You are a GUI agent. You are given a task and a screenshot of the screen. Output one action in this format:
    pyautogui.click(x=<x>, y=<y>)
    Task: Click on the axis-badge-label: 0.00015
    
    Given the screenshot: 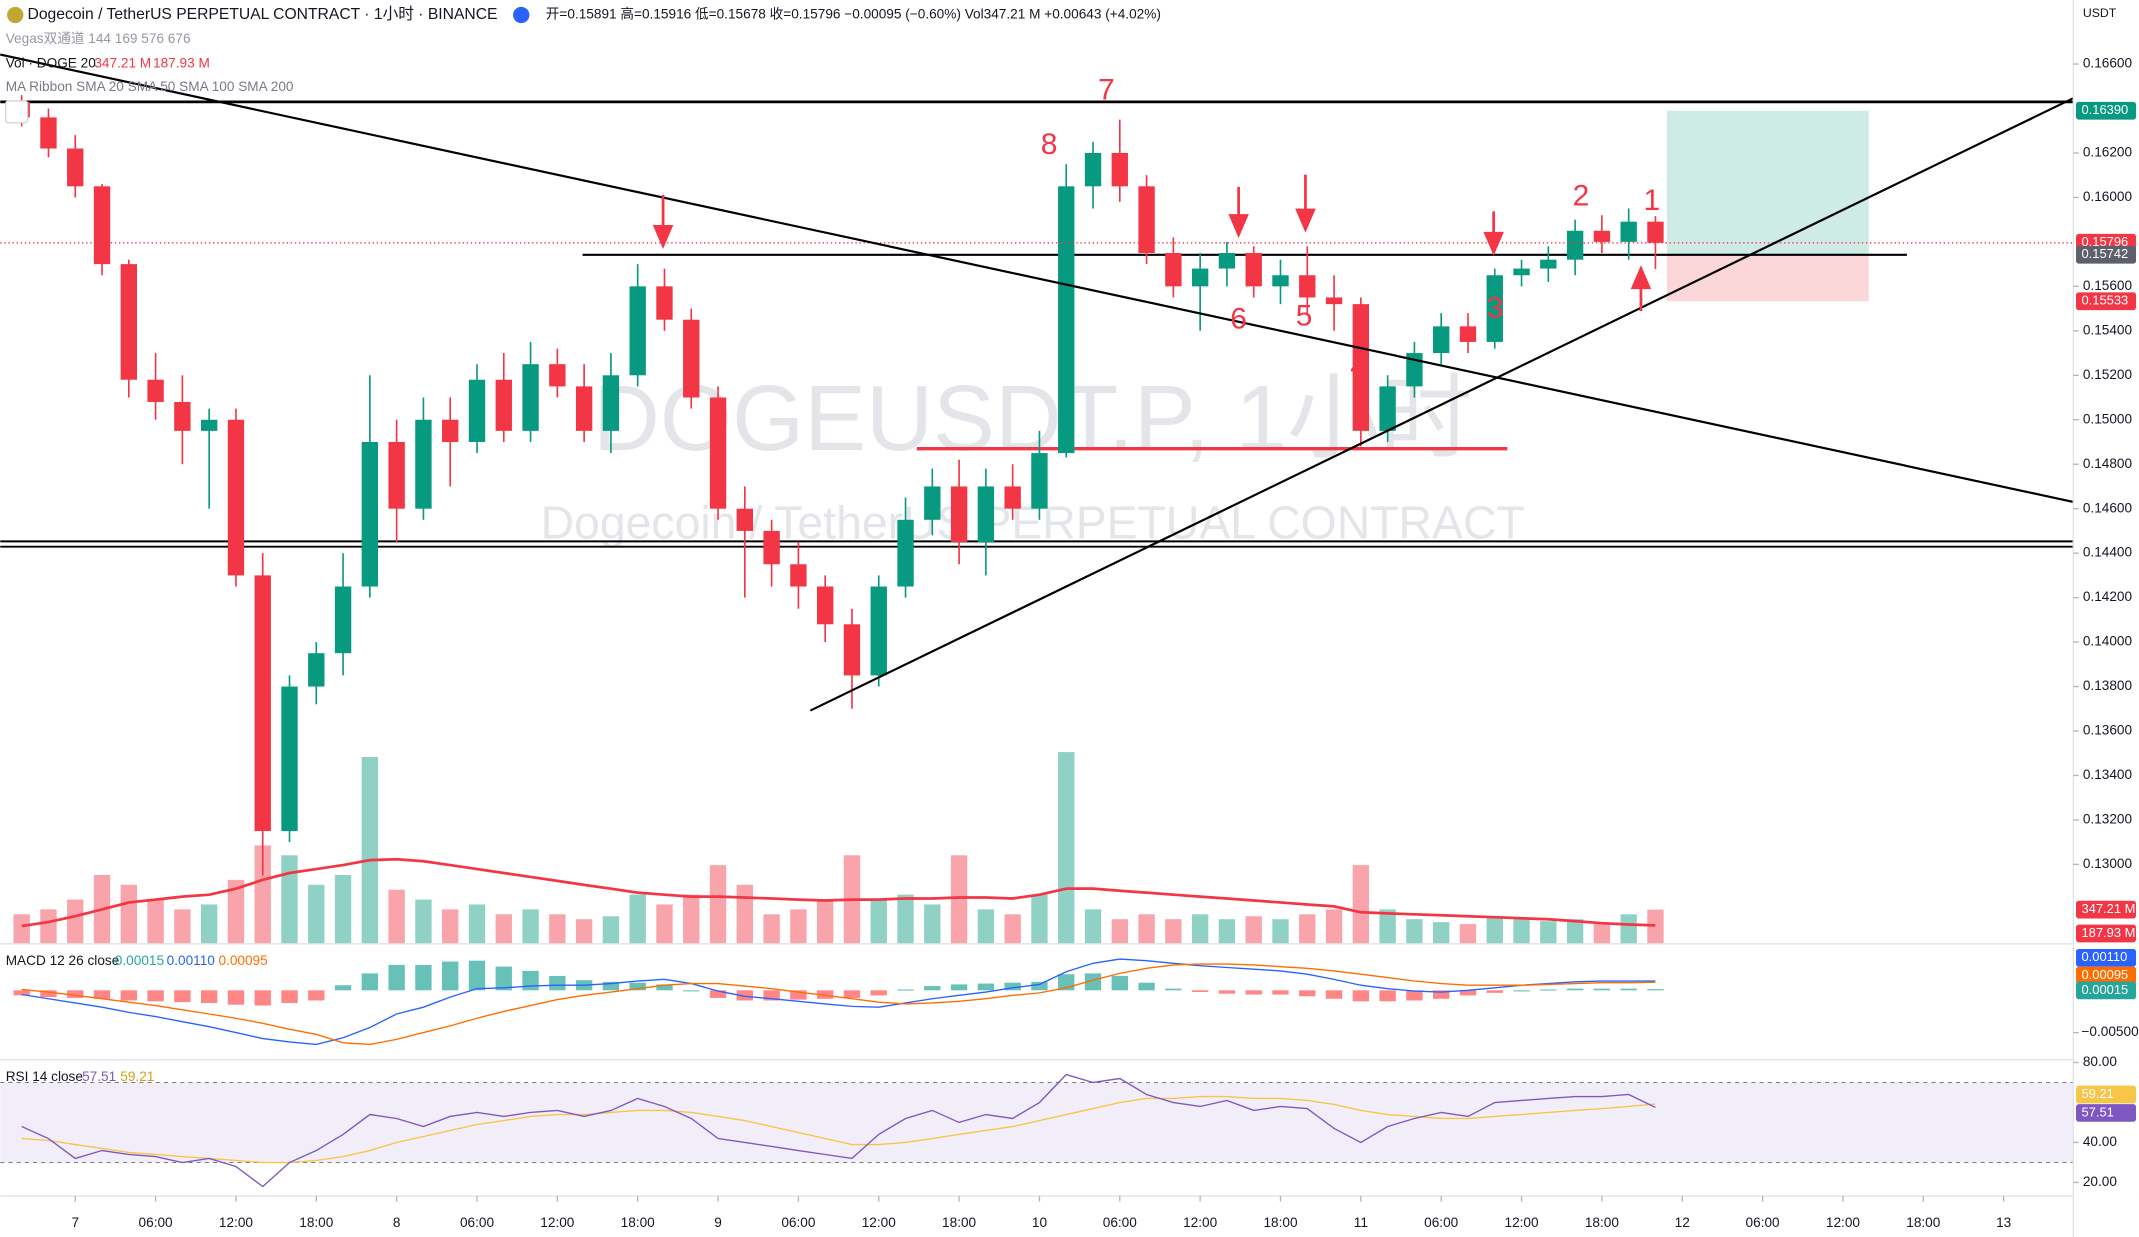 What is the action you would take?
    pyautogui.click(x=2104, y=989)
    